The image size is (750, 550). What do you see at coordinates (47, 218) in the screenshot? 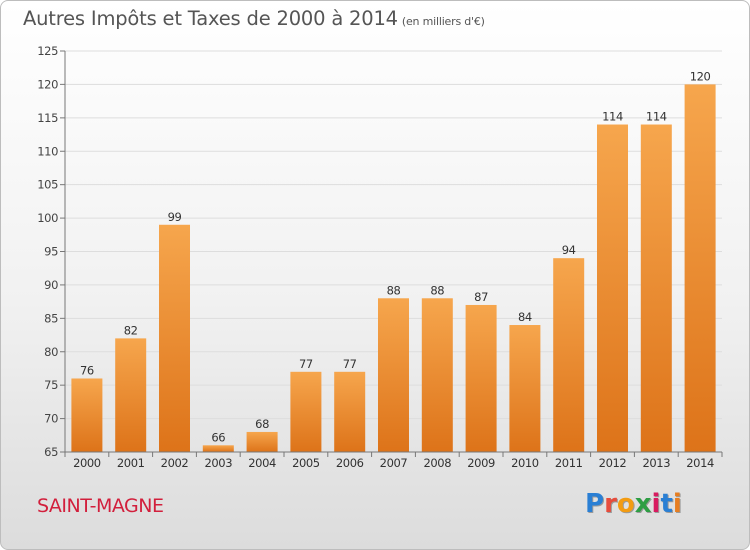
I see `y-tick-label: 100` at bounding box center [47, 218].